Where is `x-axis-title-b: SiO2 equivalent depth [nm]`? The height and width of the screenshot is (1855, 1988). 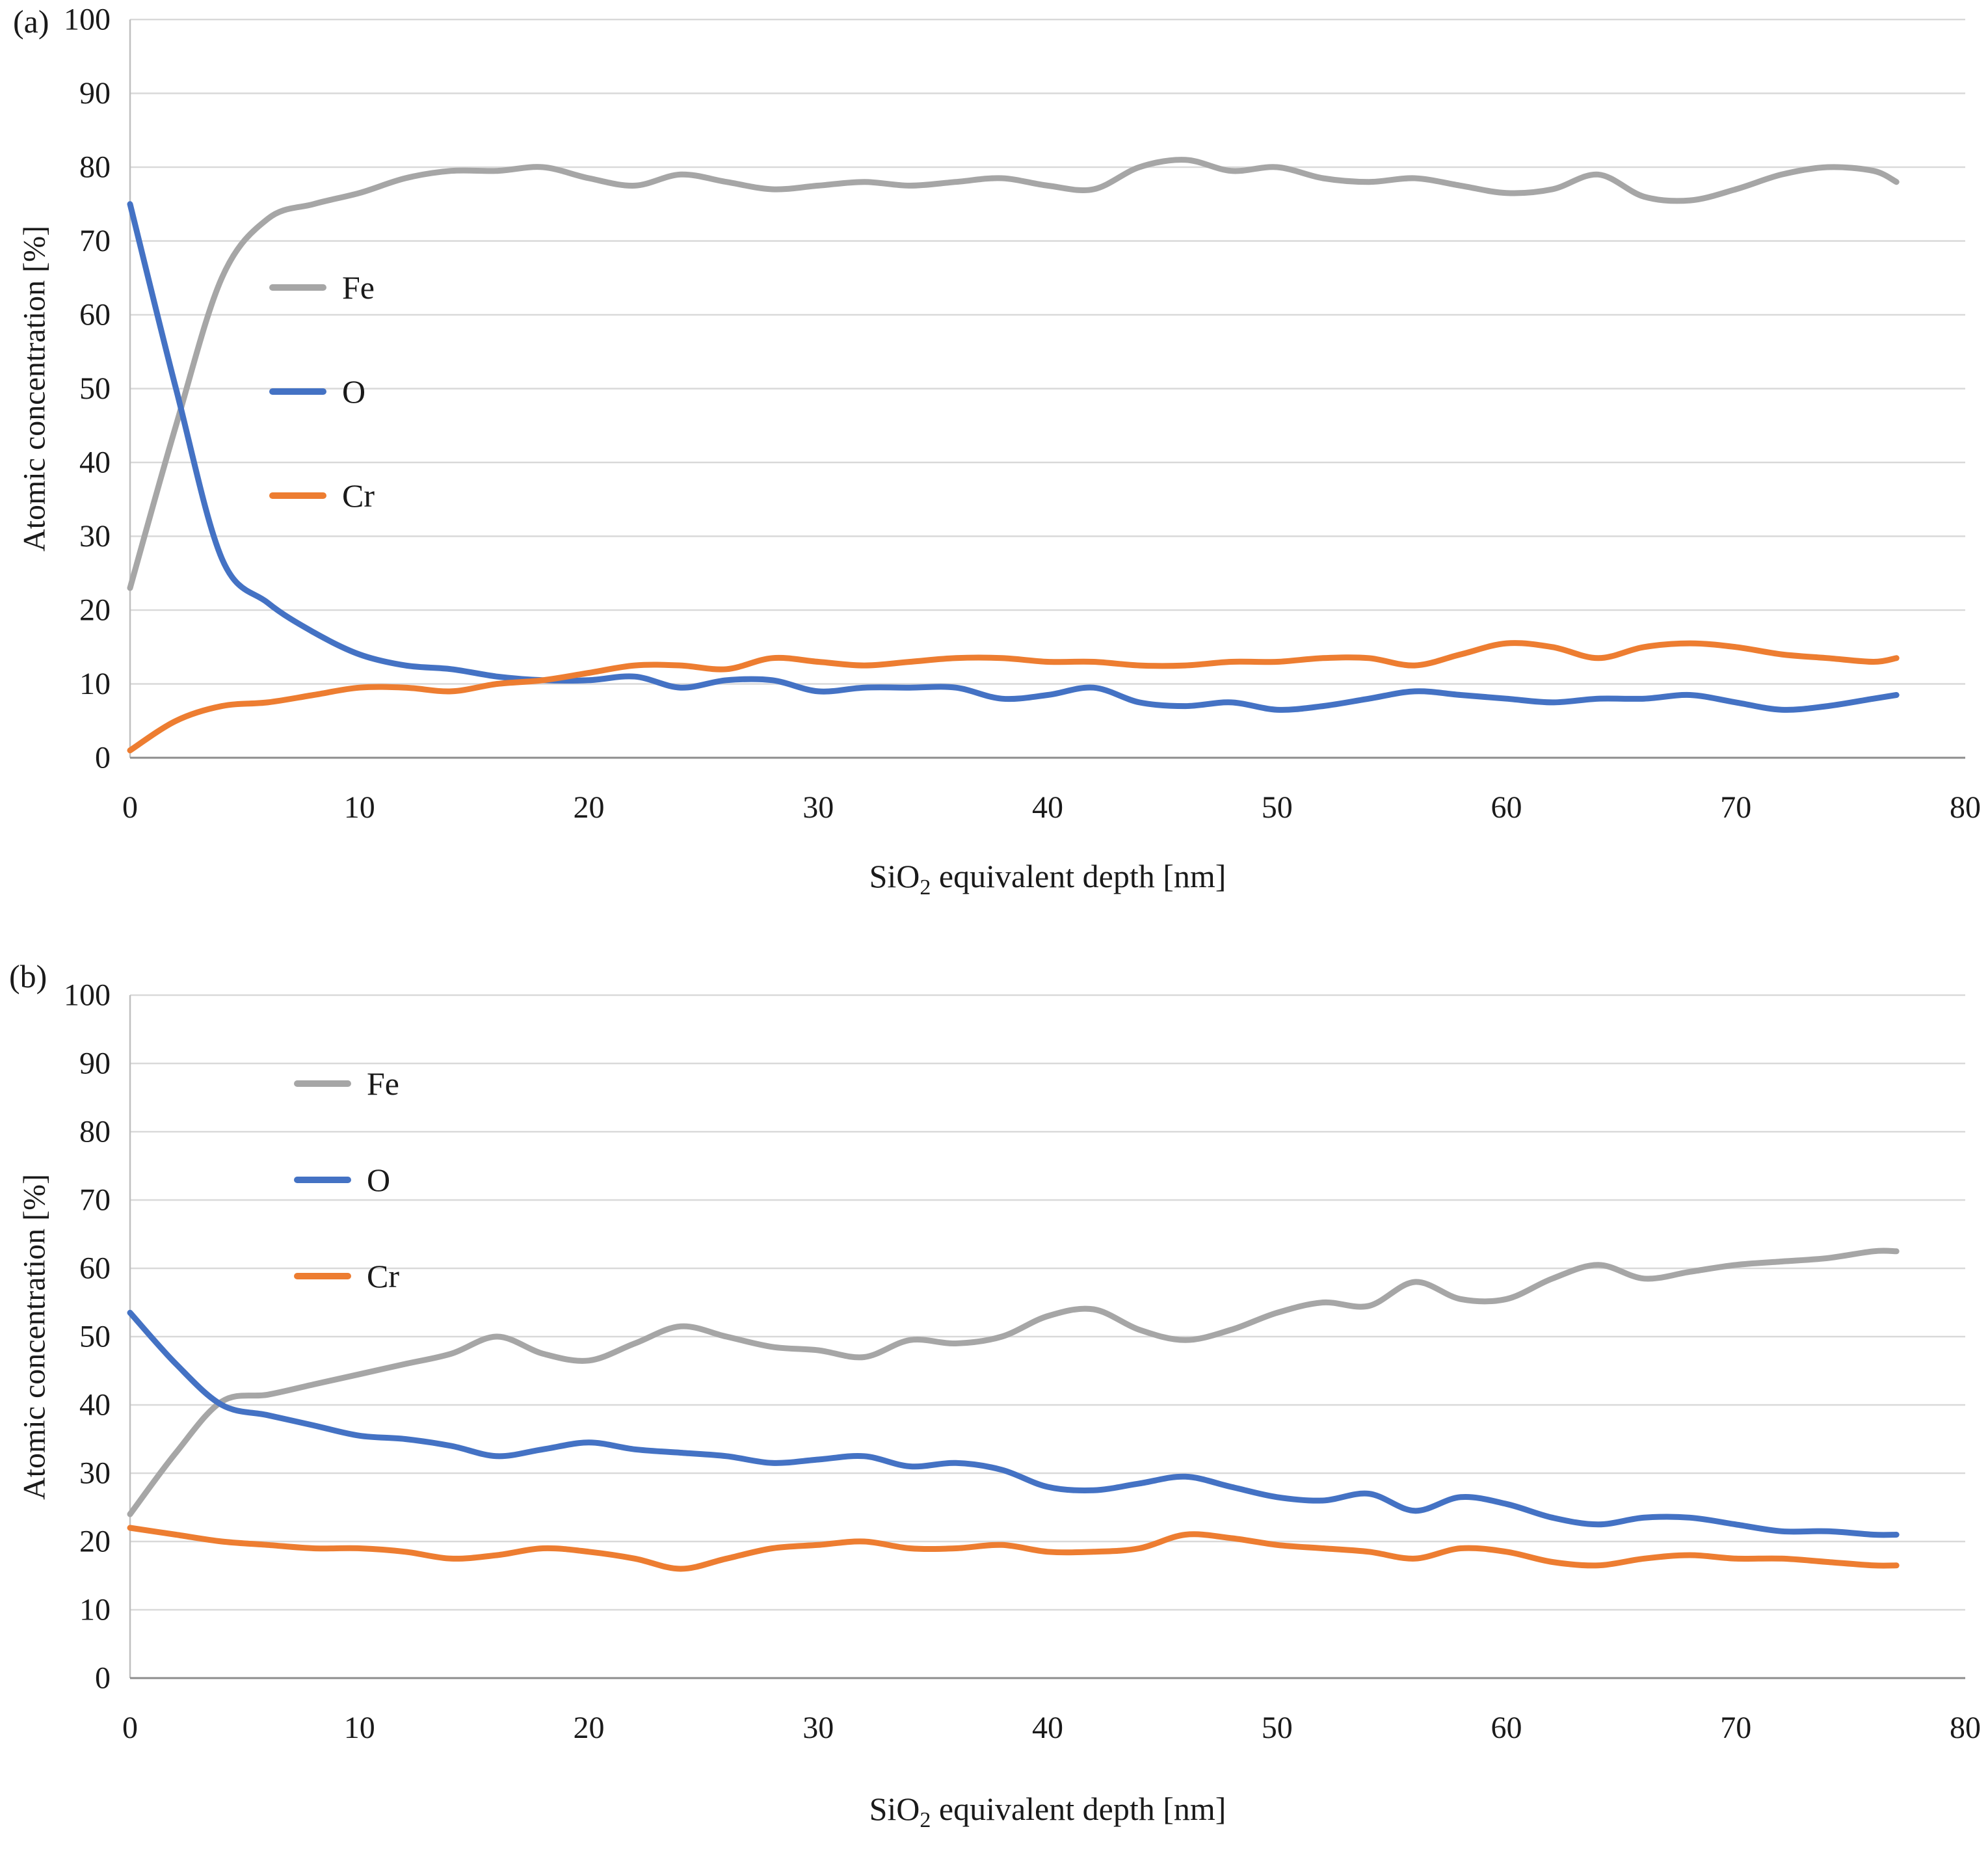
x-axis-title-b: SiO2 equivalent depth [nm] is located at coordinates (1047, 1811).